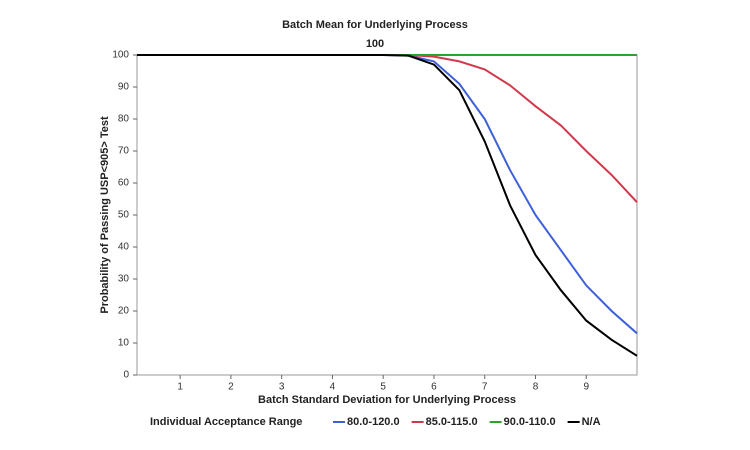  I want to click on x-tick-label: 6, so click(434, 387).